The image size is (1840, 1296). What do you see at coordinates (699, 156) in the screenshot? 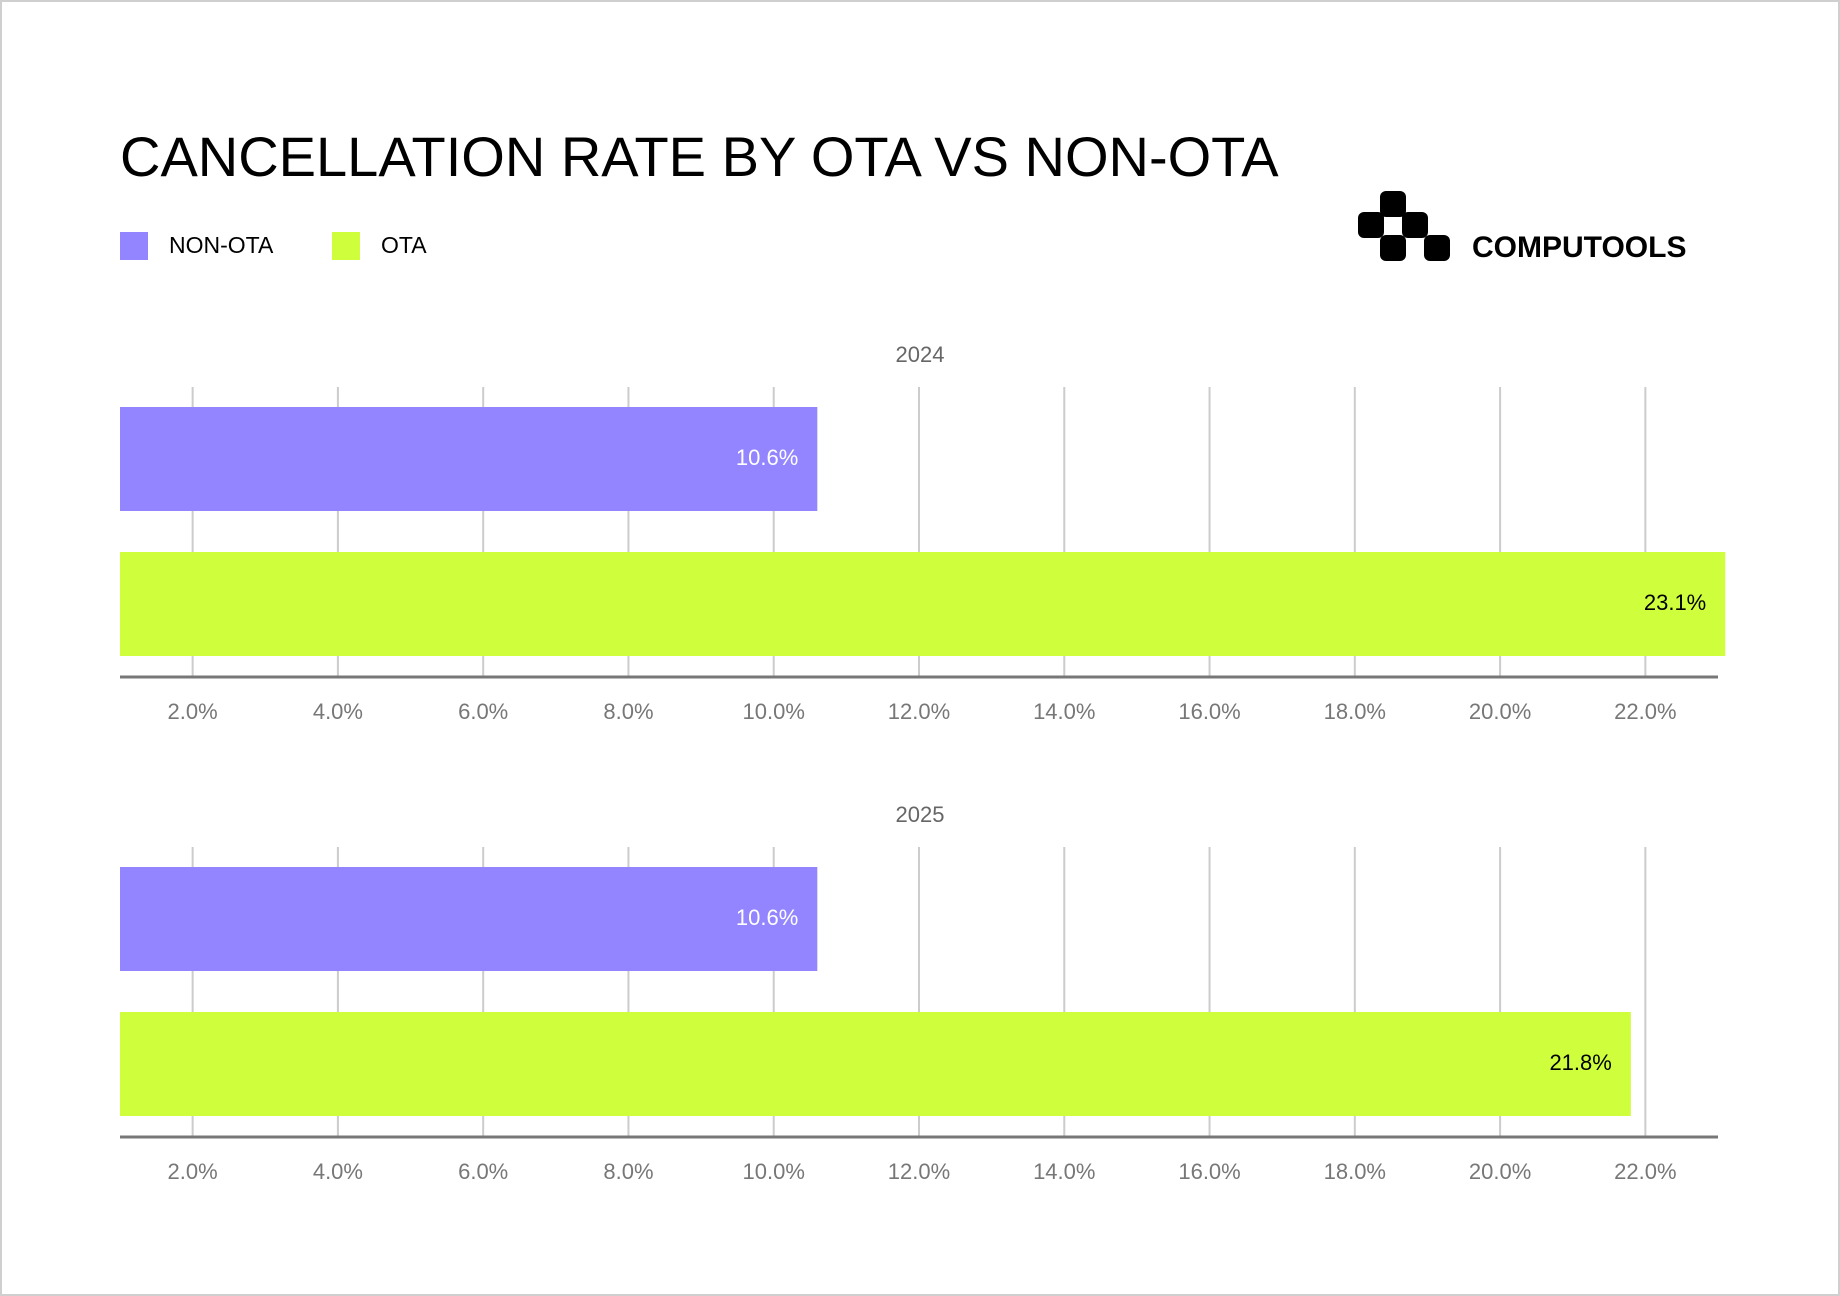
I see `chart-title: CANCELLATION RATE BY OTA VS NON-OTA` at bounding box center [699, 156].